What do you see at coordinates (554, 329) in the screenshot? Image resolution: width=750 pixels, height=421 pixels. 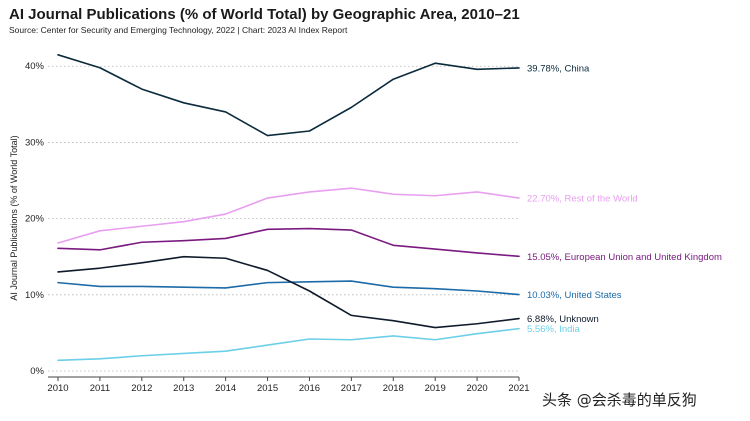 I see `series-end-label: 5.56%, India` at bounding box center [554, 329].